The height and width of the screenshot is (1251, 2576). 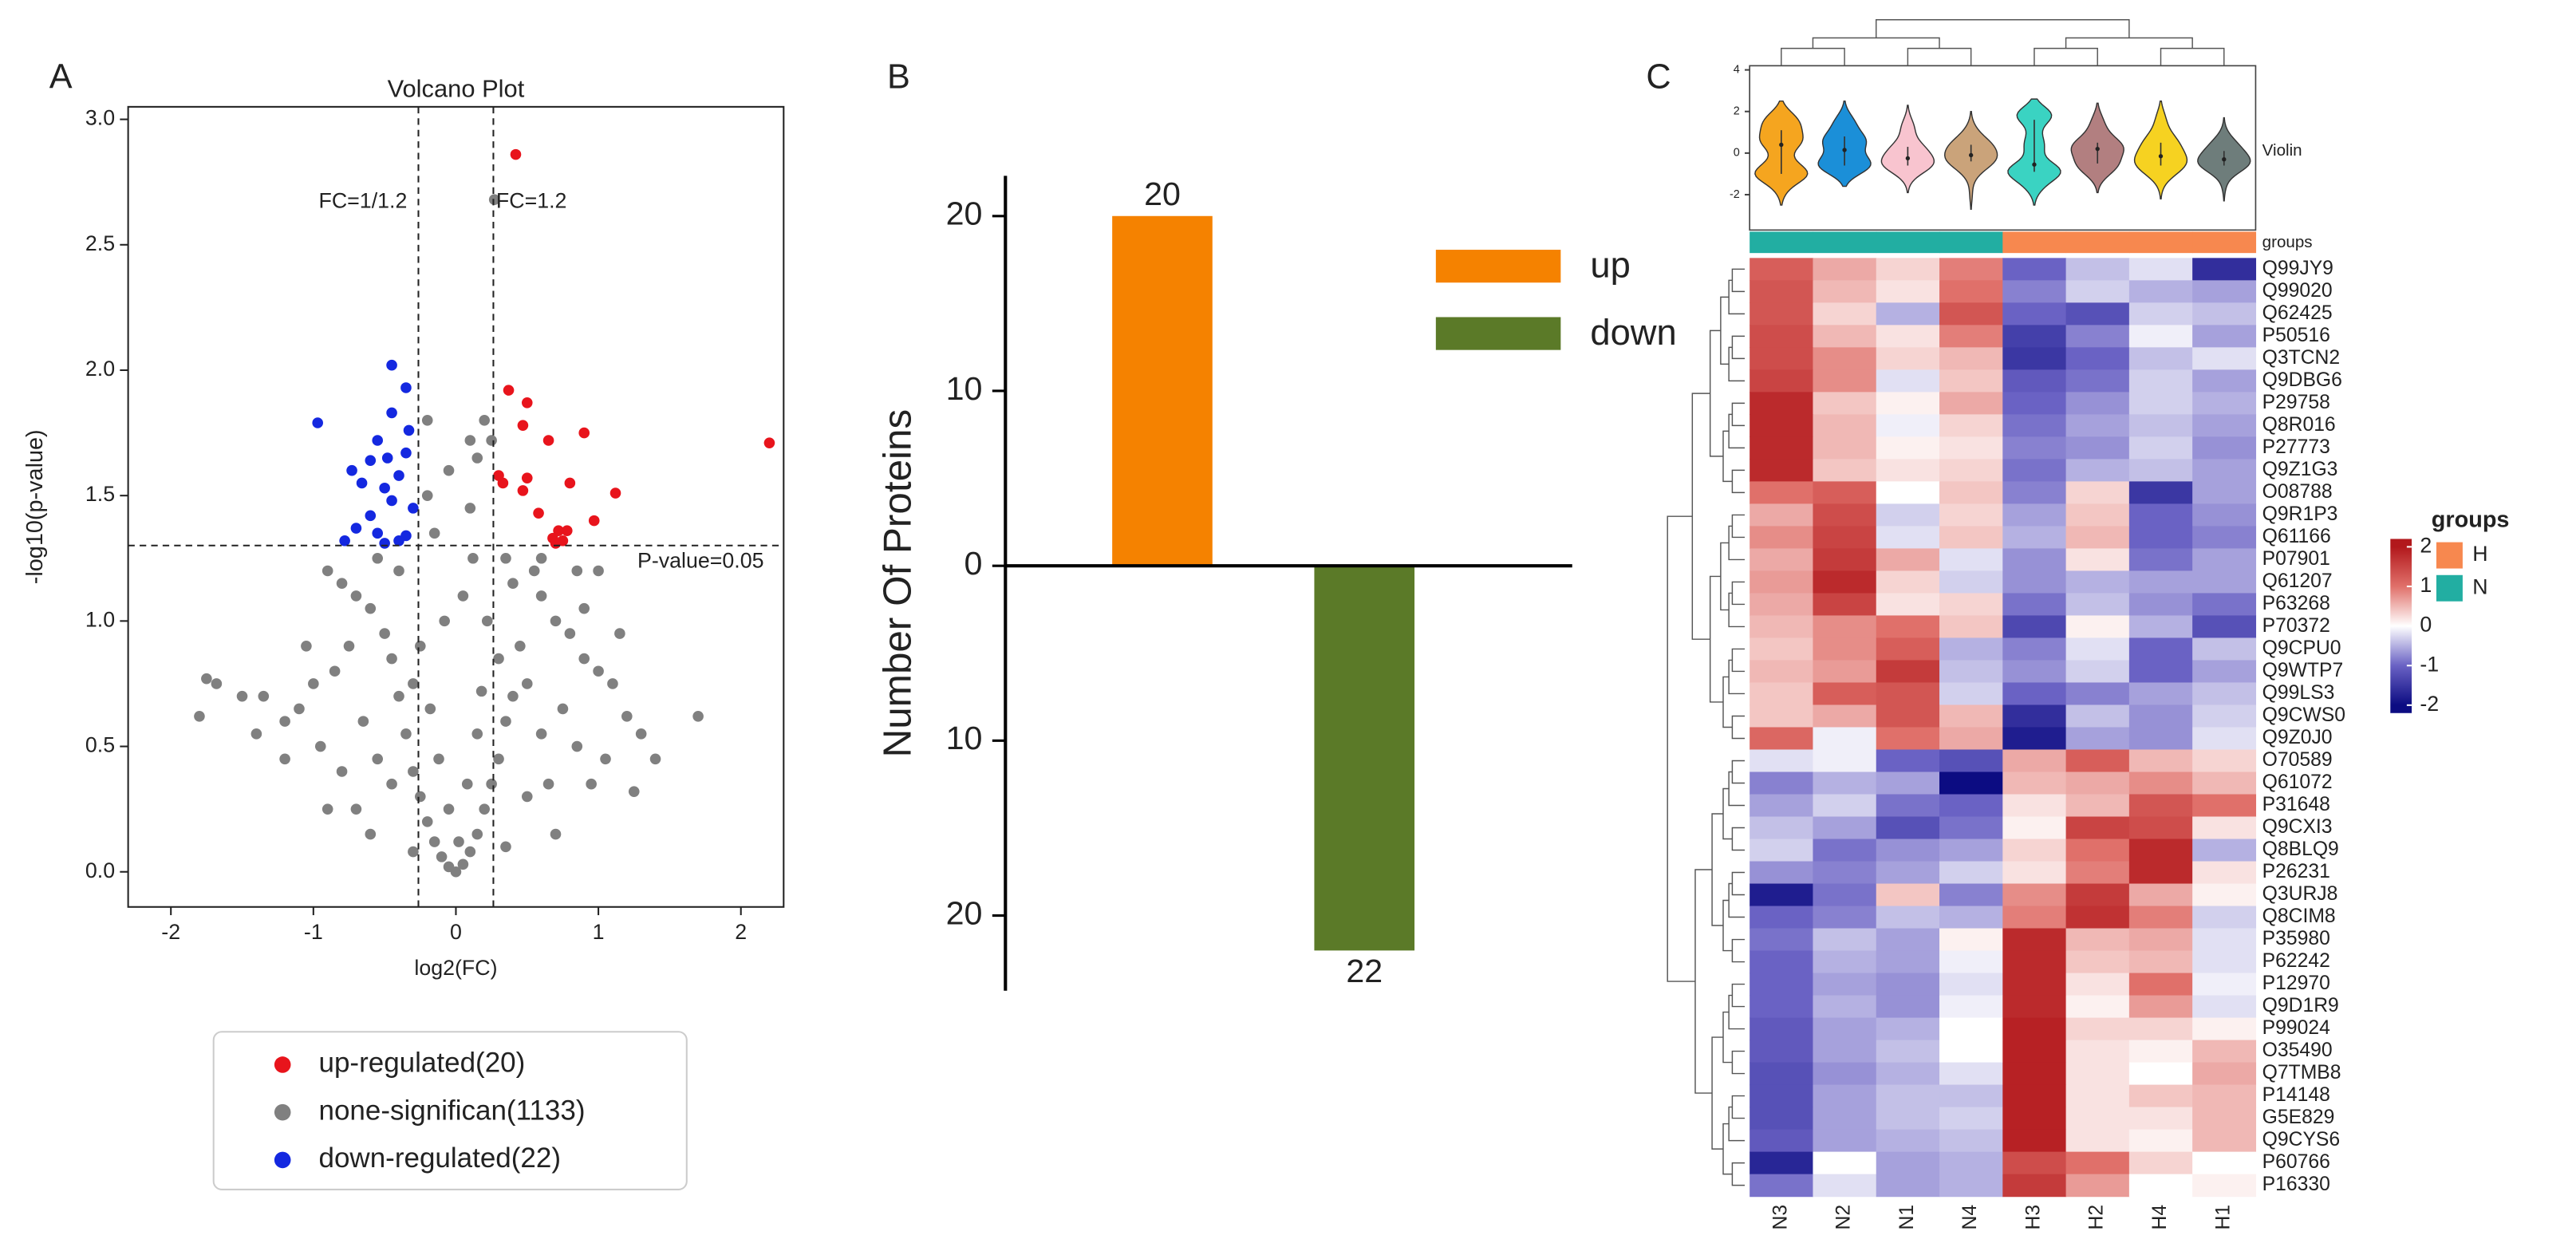 What do you see at coordinates (2297, 760) in the screenshot?
I see `row-label: O70589` at bounding box center [2297, 760].